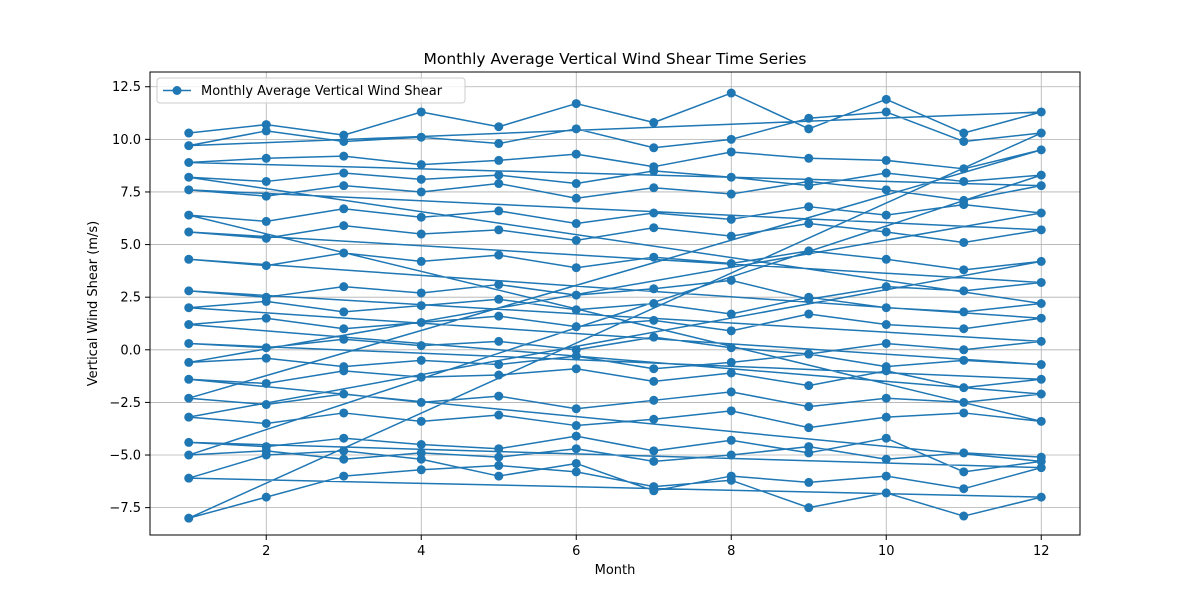 The width and height of the screenshot is (1200, 600). I want to click on legend: Monthly Average Vertical Wind Shear, so click(311, 90).